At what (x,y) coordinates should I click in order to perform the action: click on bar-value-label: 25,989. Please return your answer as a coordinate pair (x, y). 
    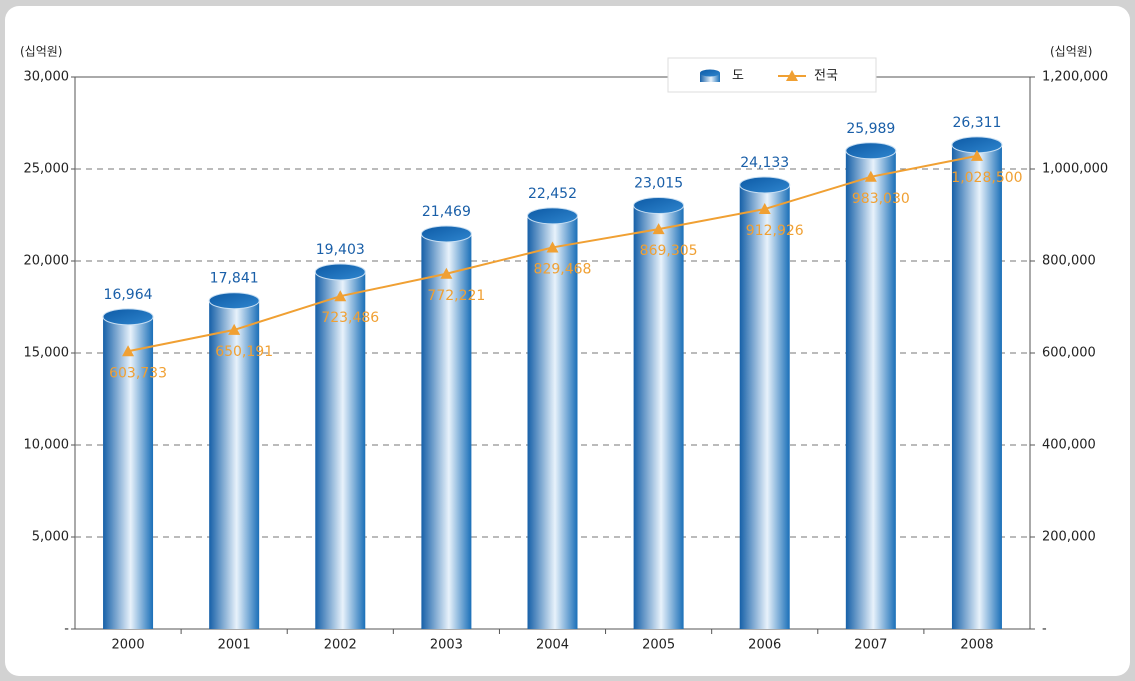
    Looking at the image, I should click on (870, 129).